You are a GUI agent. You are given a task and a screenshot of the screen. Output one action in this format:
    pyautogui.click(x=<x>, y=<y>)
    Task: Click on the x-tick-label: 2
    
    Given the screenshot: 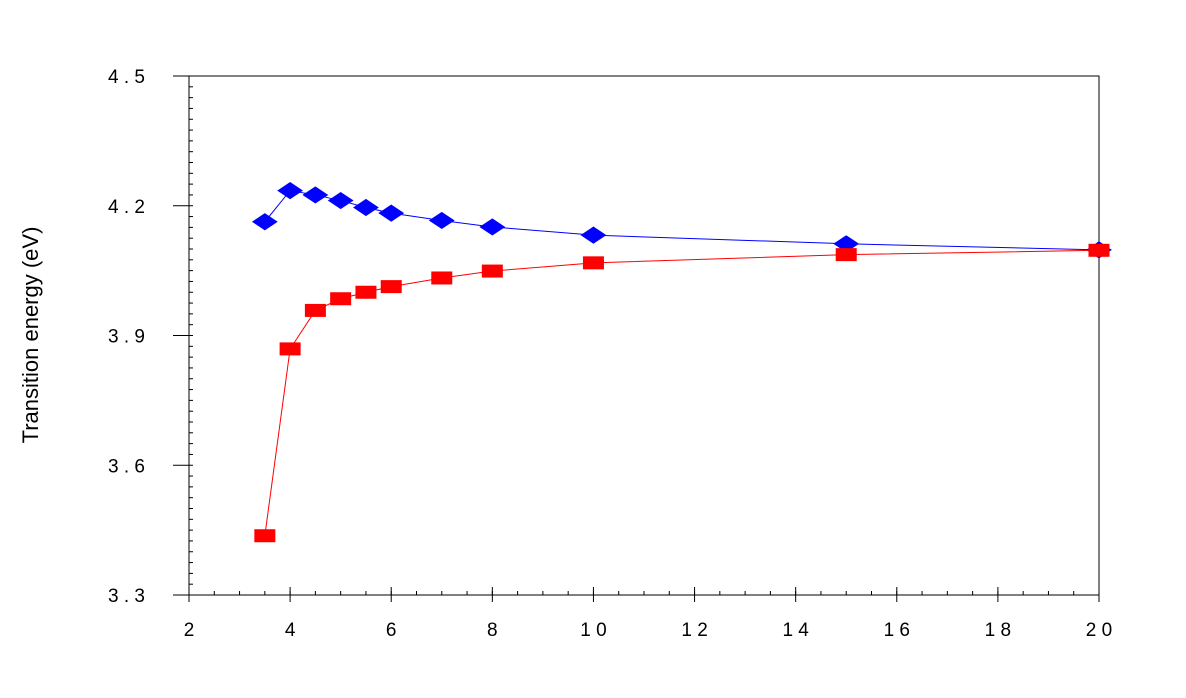 What is the action you would take?
    pyautogui.click(x=189, y=630)
    